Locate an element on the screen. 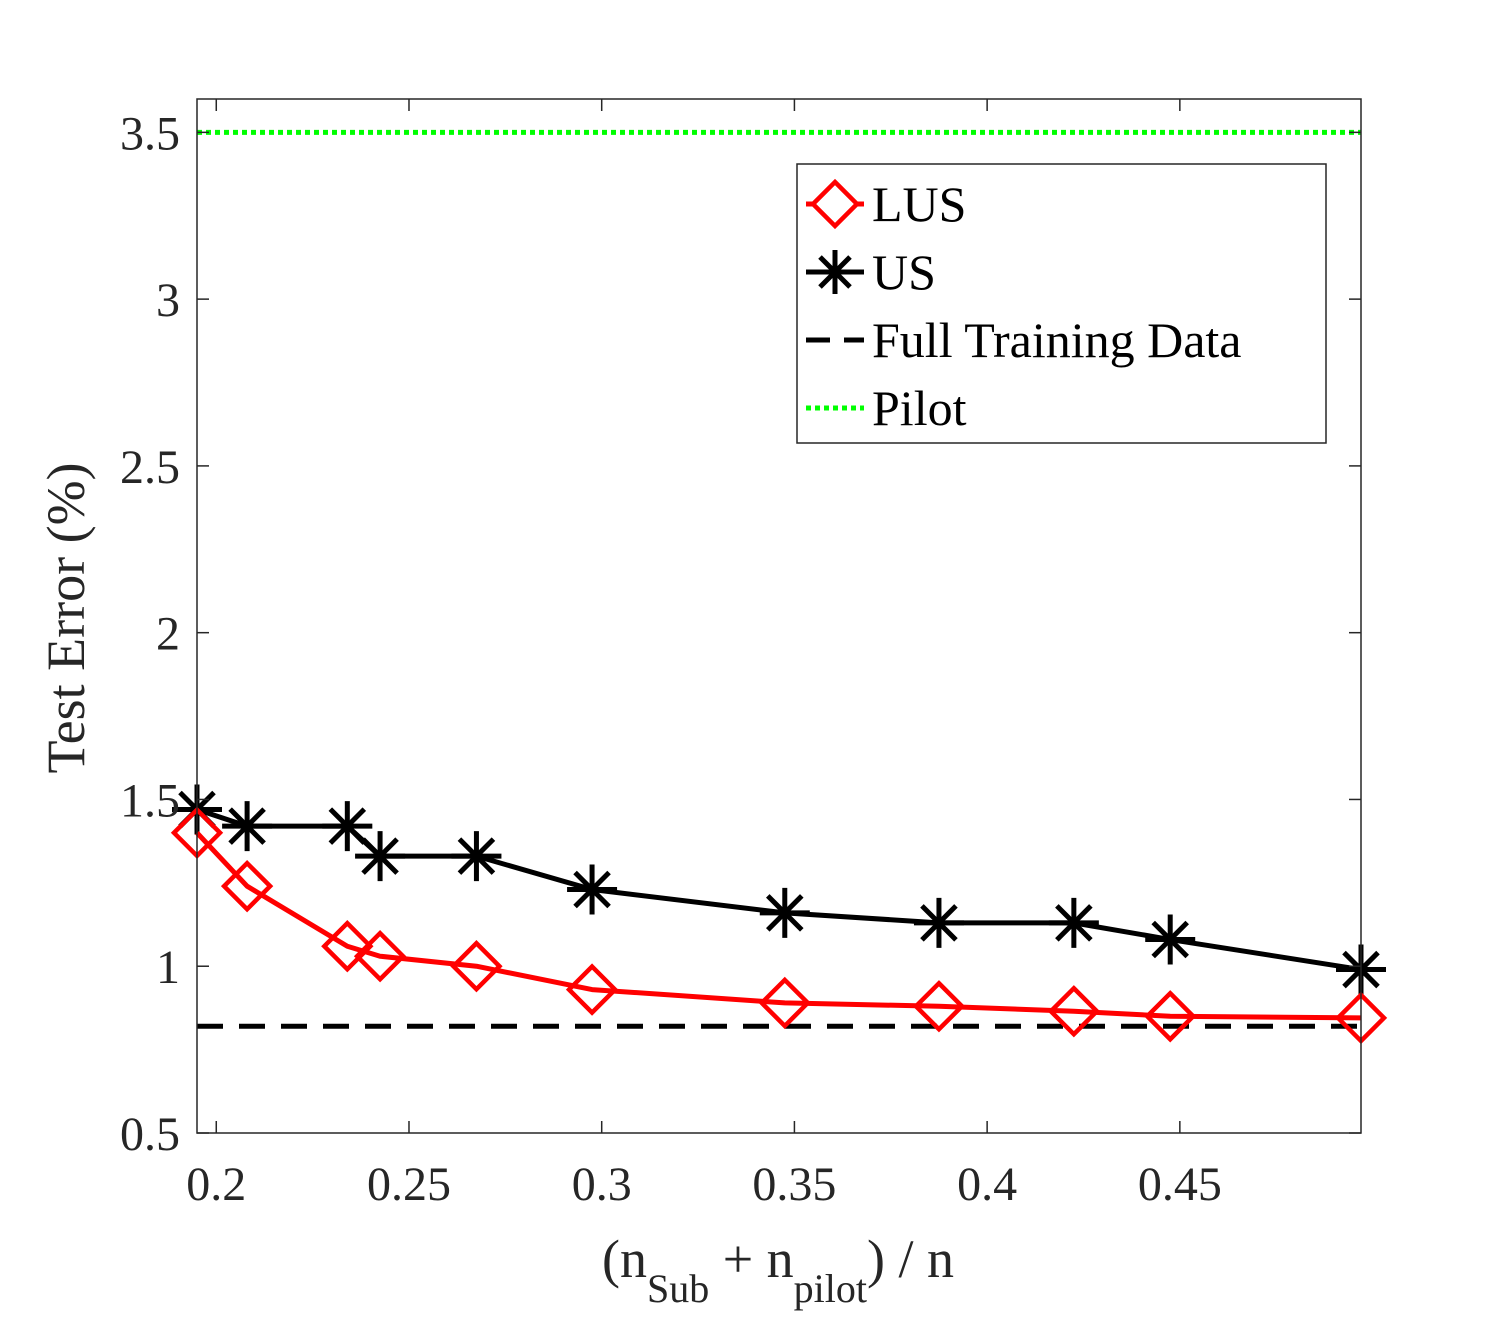 The width and height of the screenshot is (1504, 1322). x-tick-label: 0.25 is located at coordinates (409, 1184).